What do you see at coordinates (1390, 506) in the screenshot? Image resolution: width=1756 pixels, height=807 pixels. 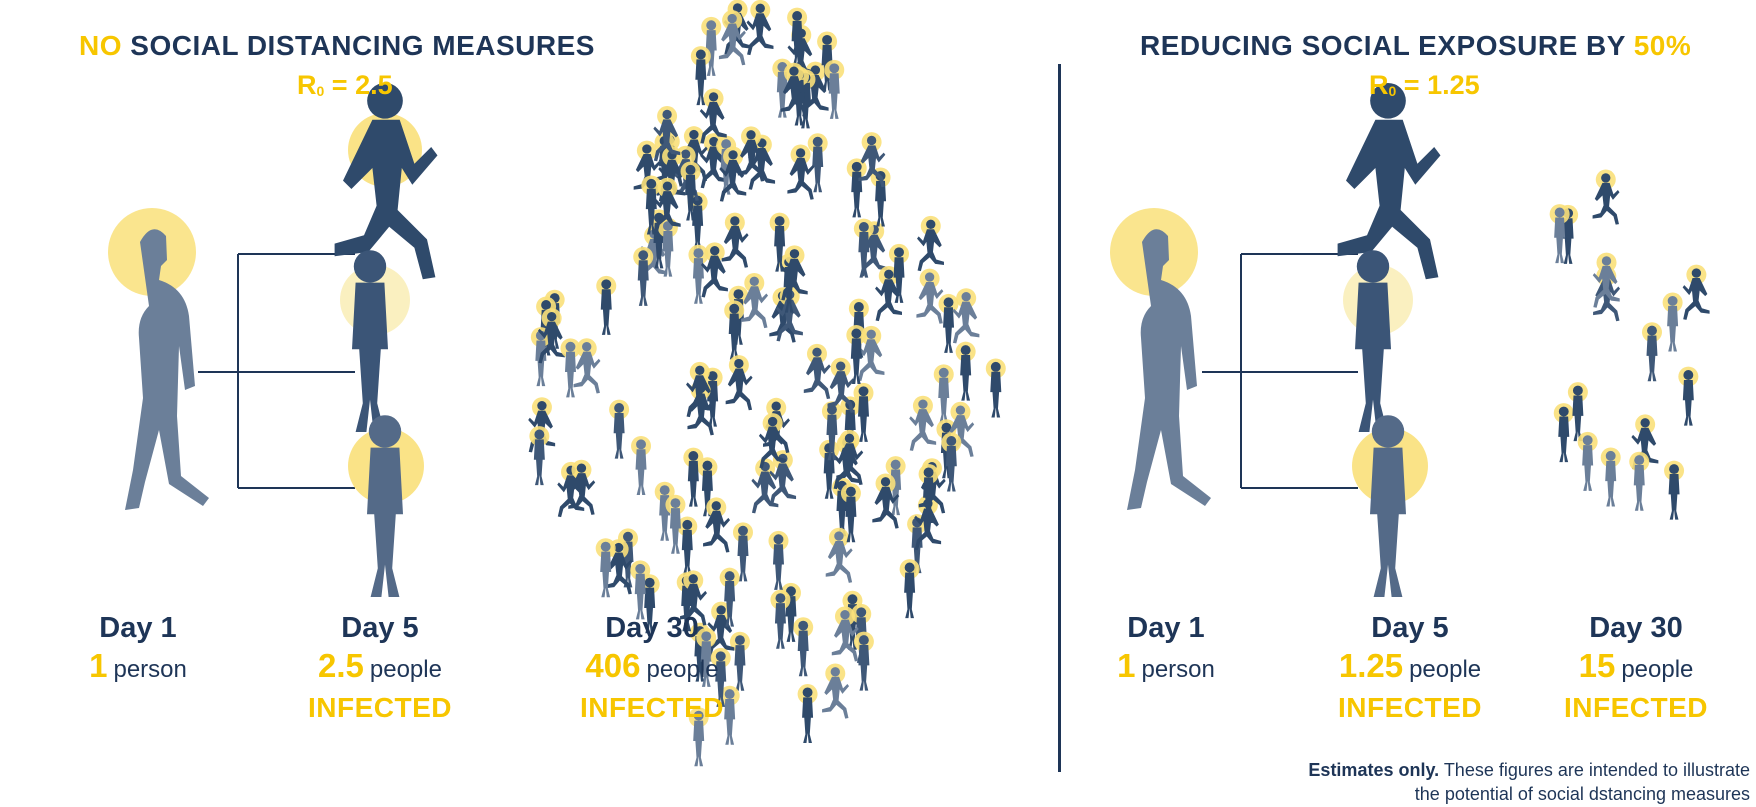 I see `right-day5-child` at bounding box center [1390, 506].